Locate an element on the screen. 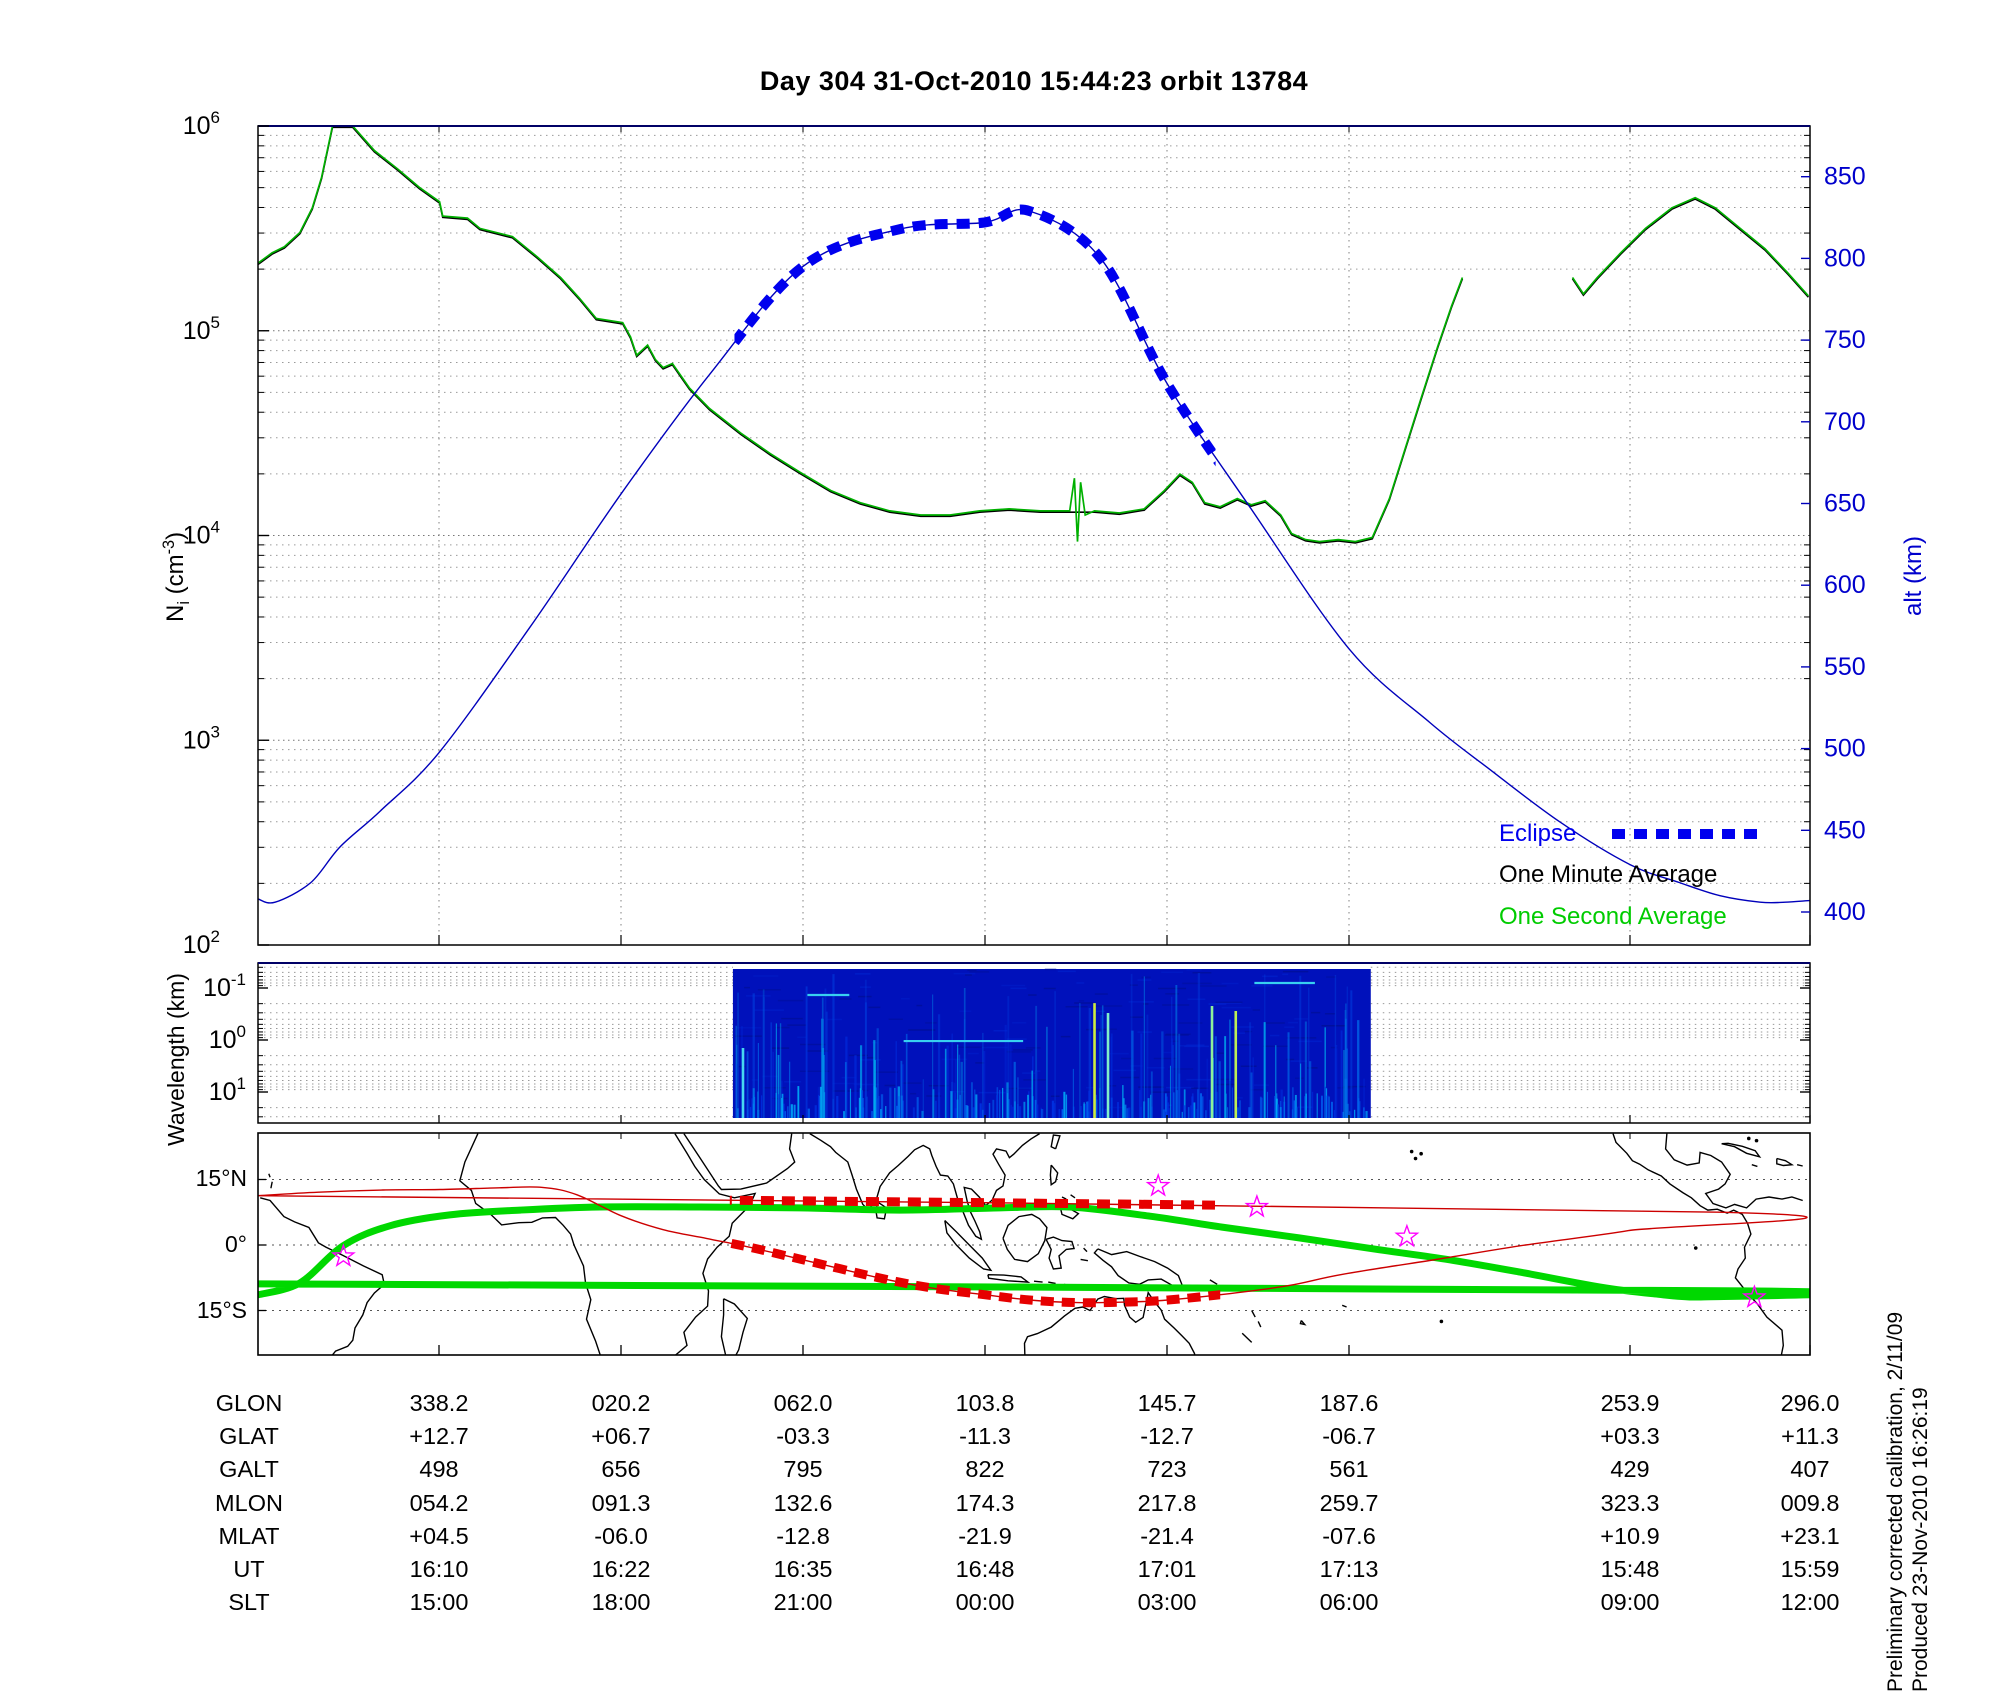 This screenshot has width=2000, height=1700. table-cell: 822 is located at coordinates (985, 1469).